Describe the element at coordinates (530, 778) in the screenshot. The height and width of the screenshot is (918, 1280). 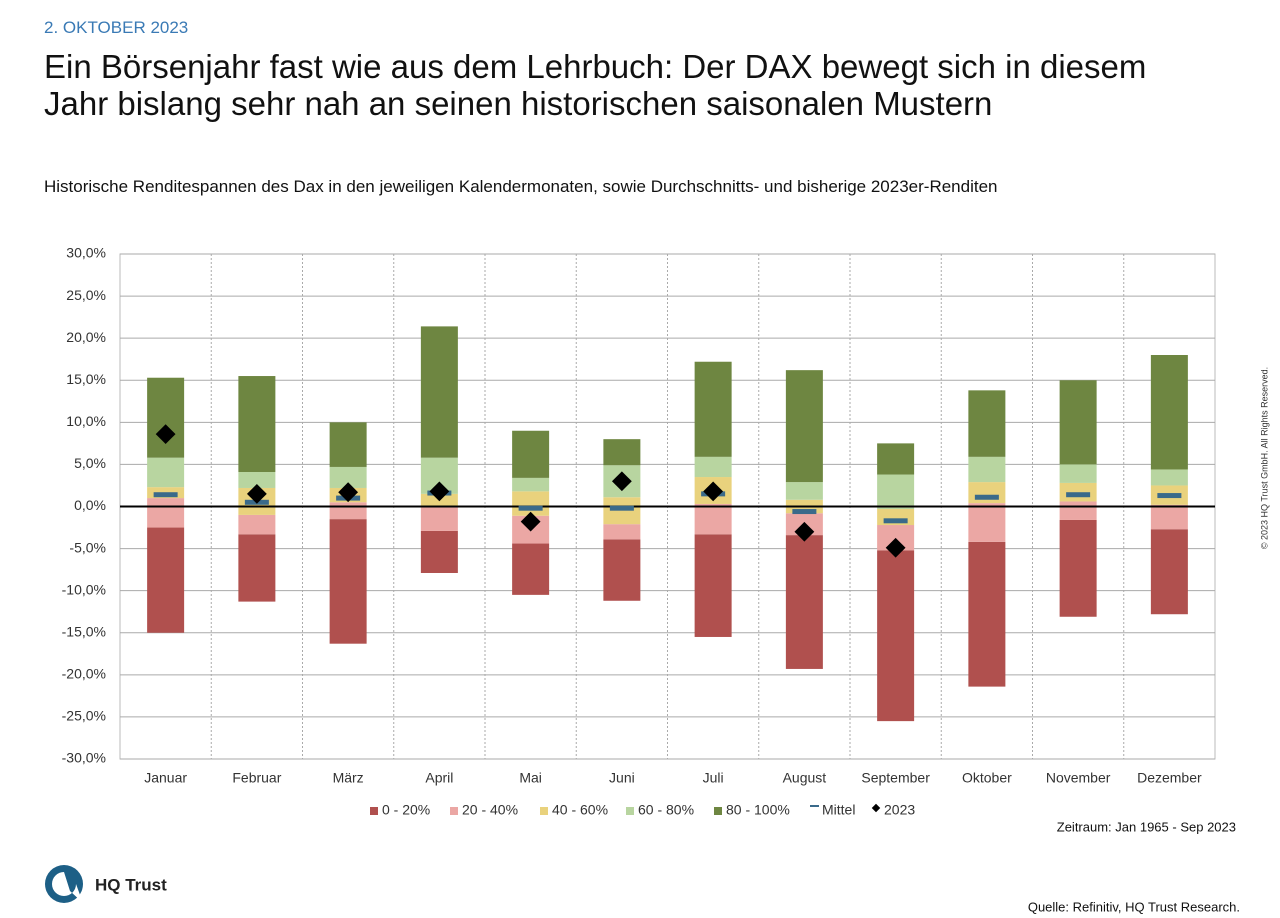
I see `x-tick-label: Mai` at that location.